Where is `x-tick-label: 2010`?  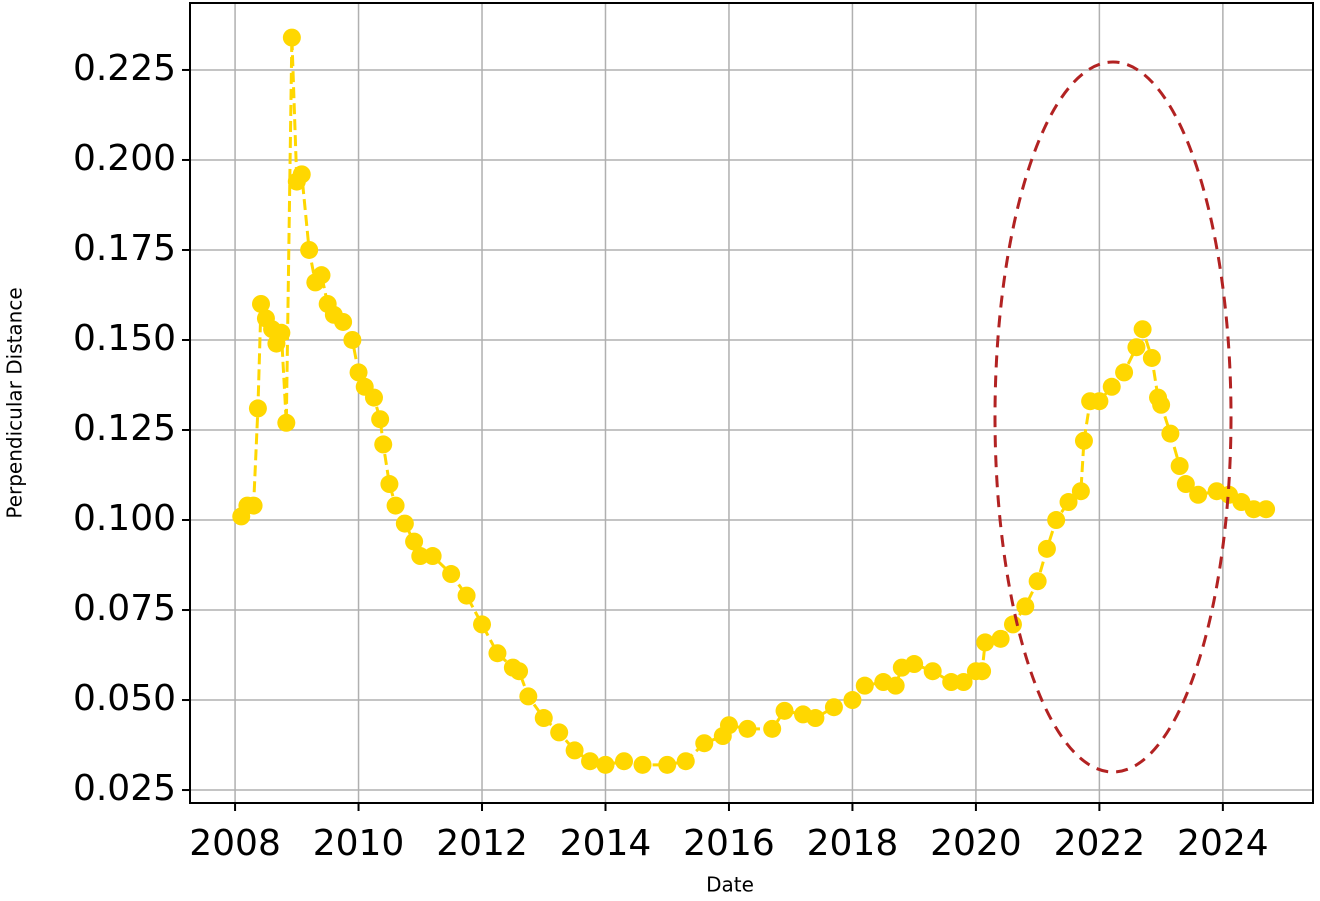 x-tick-label: 2010 is located at coordinates (359, 843).